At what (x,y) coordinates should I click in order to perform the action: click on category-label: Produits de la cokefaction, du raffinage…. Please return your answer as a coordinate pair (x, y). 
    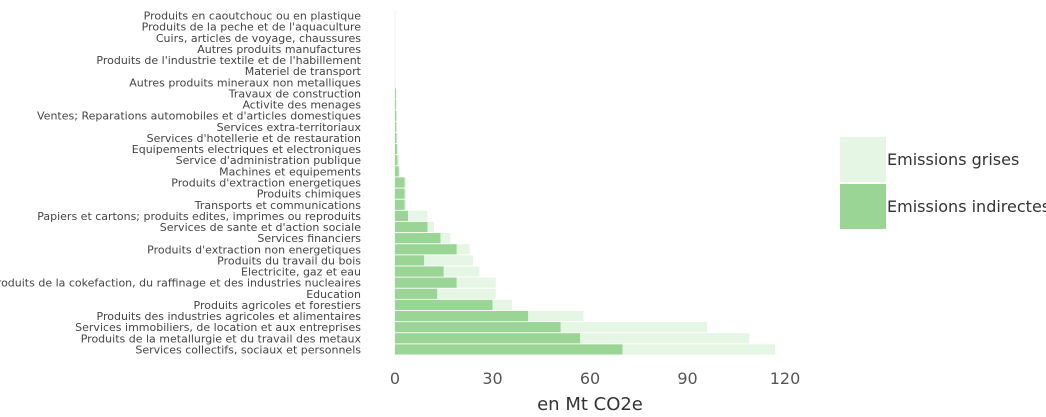
    Looking at the image, I should click on (180, 283).